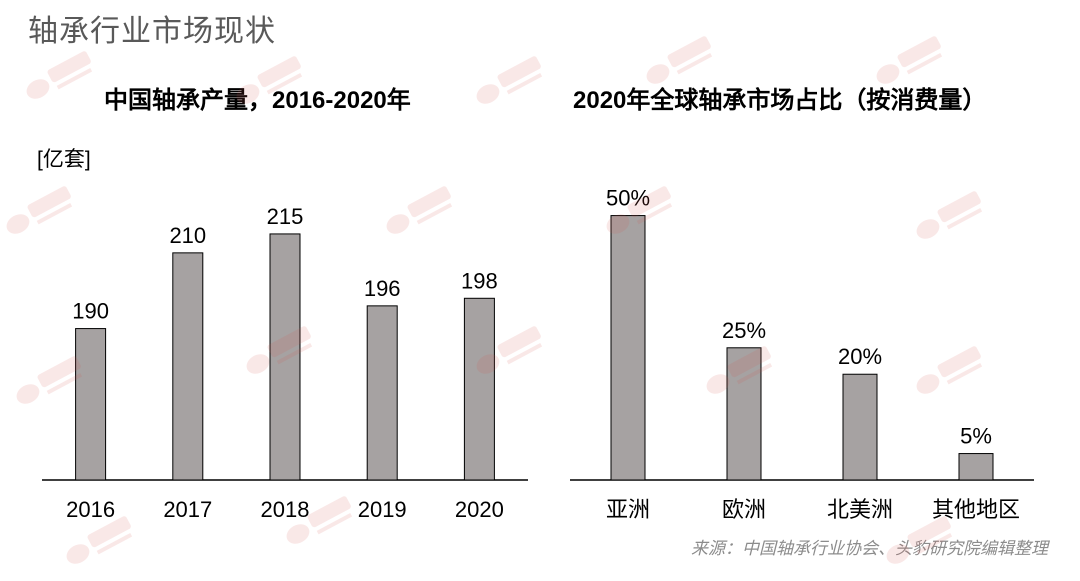  I want to click on production-value-label: 196, so click(382, 288).